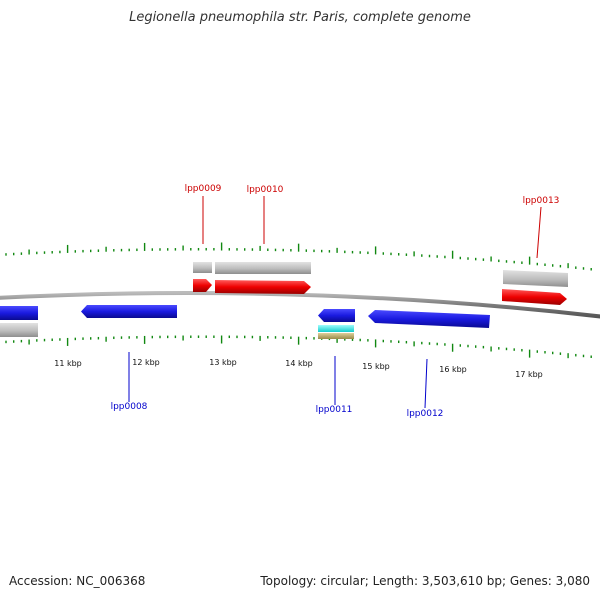 The image size is (600, 600). Describe the element at coordinates (336, 328) in the screenshot. I see `trna-feature` at that location.